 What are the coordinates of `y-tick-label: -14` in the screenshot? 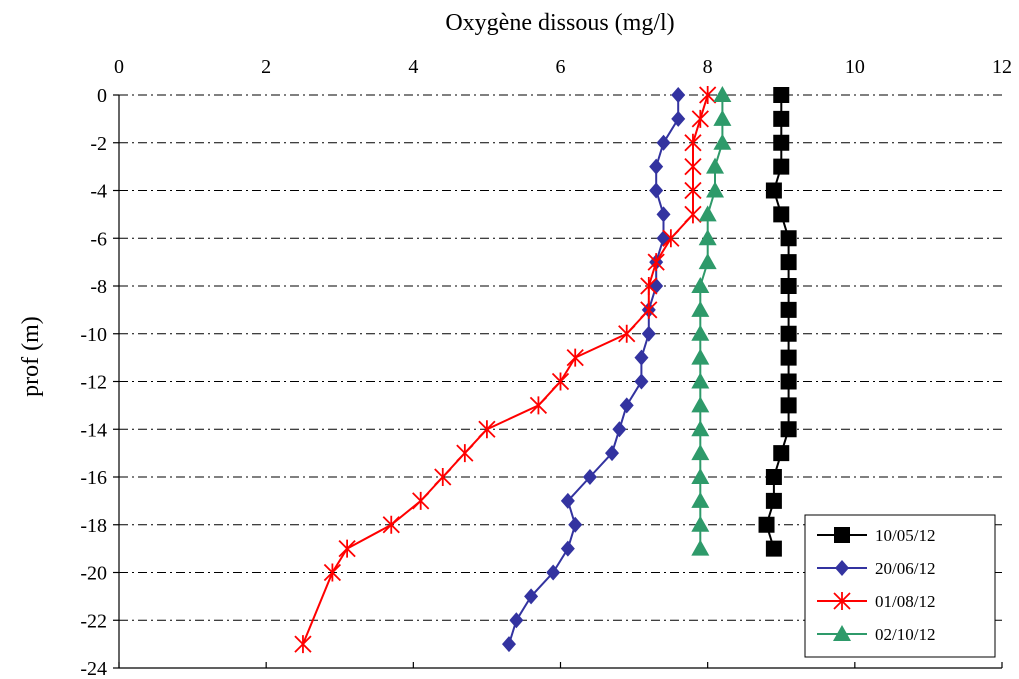 It's located at (93, 430).